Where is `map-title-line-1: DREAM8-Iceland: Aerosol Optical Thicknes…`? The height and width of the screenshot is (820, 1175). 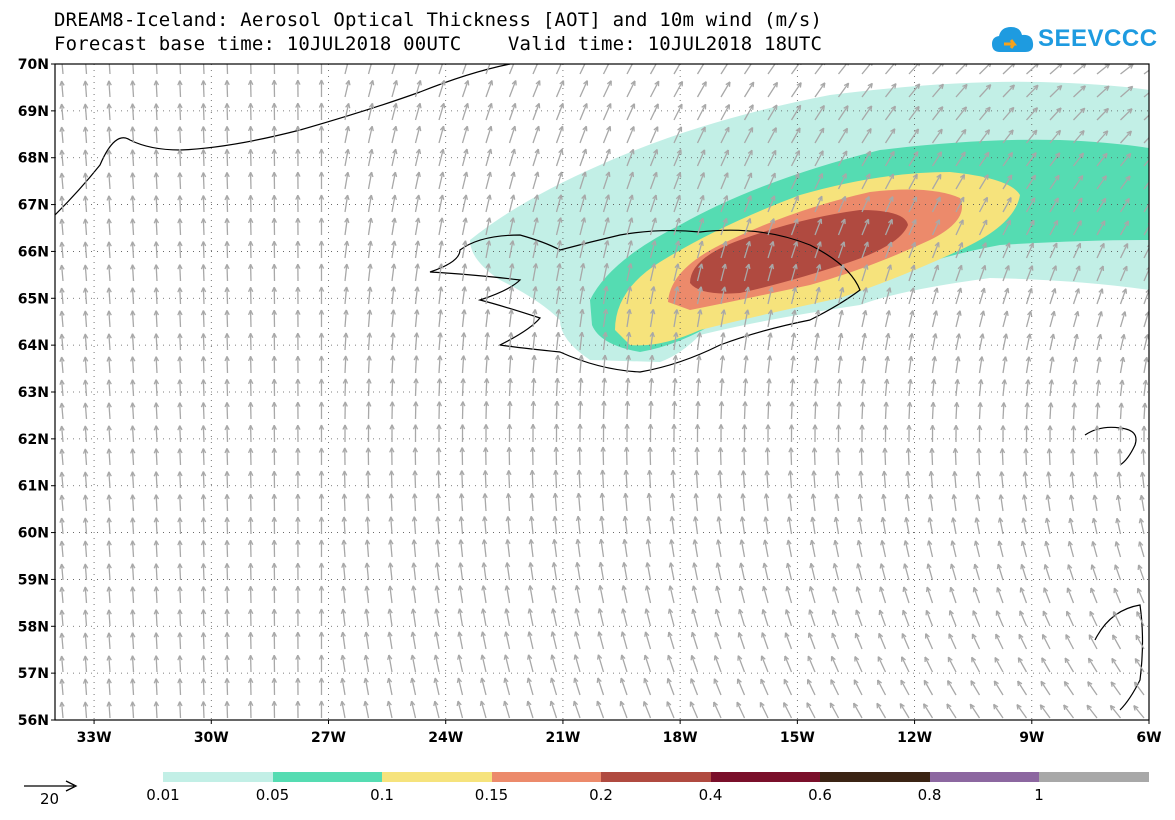
map-title-line-1: DREAM8-Iceland: Aerosol Optical Thicknes… is located at coordinates (438, 20).